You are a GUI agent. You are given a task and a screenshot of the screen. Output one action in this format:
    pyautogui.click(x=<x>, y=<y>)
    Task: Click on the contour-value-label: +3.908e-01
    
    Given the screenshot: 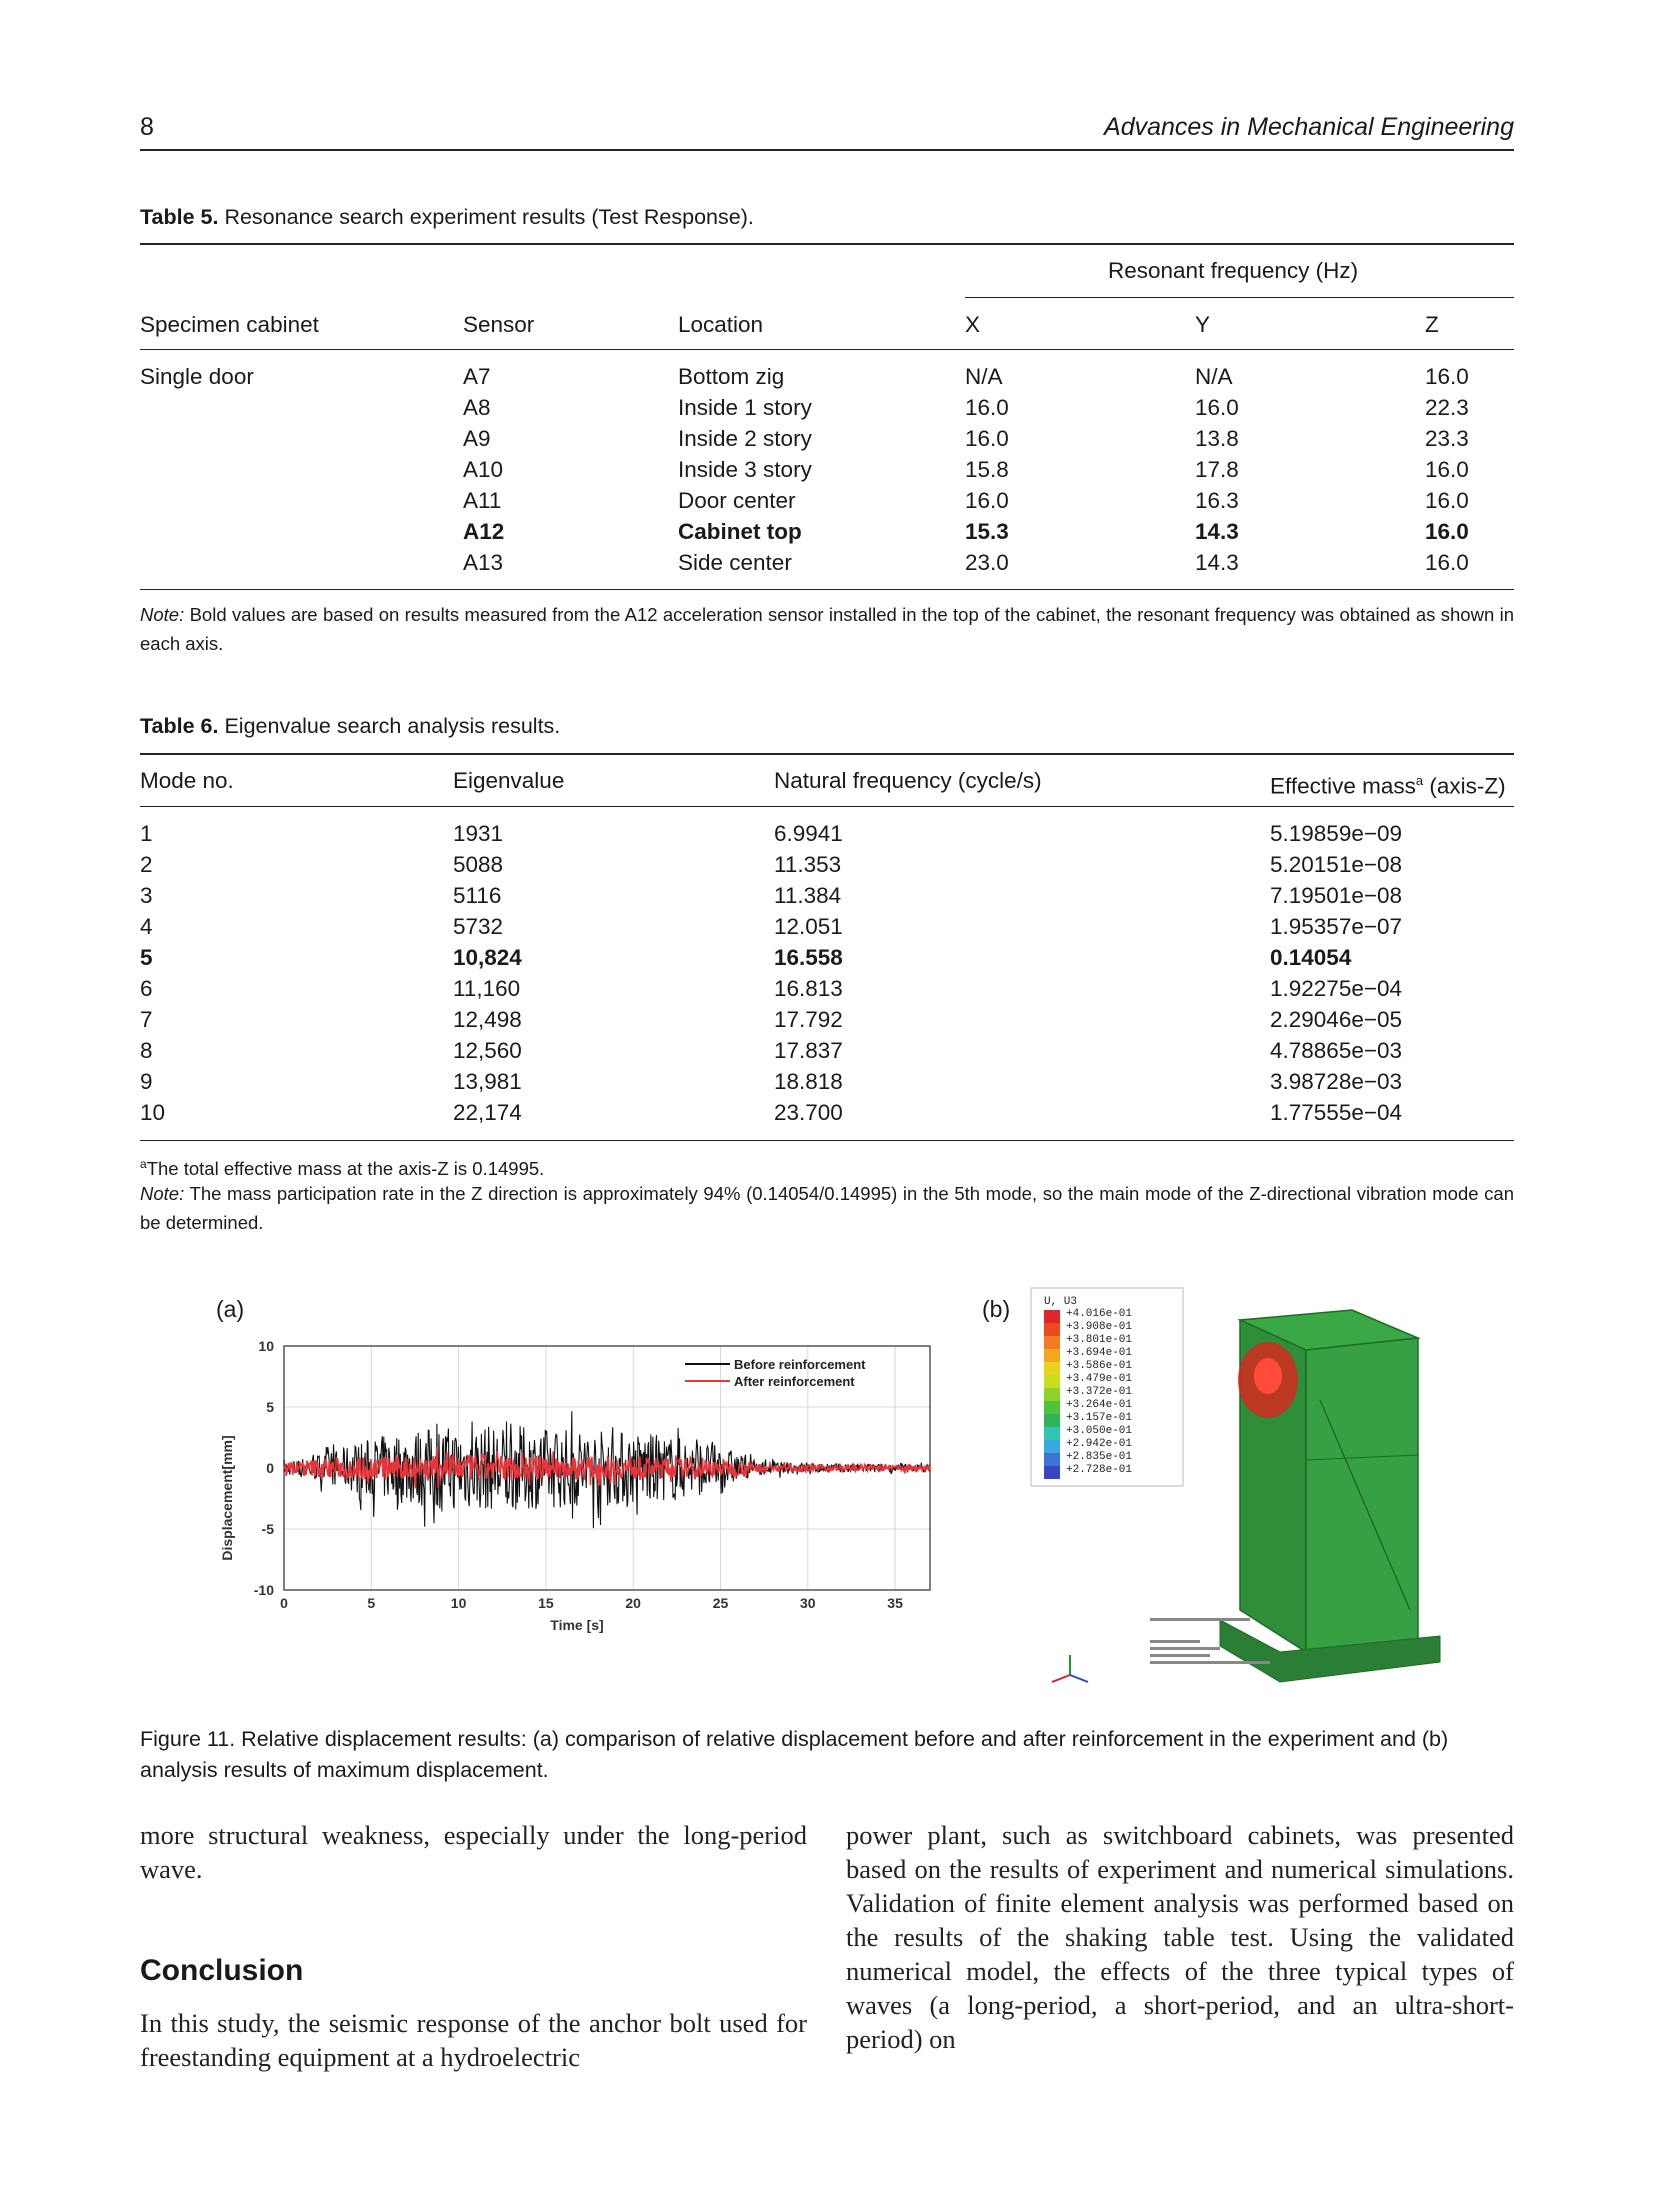 What is the action you would take?
    pyautogui.click(x=1099, y=1327)
    